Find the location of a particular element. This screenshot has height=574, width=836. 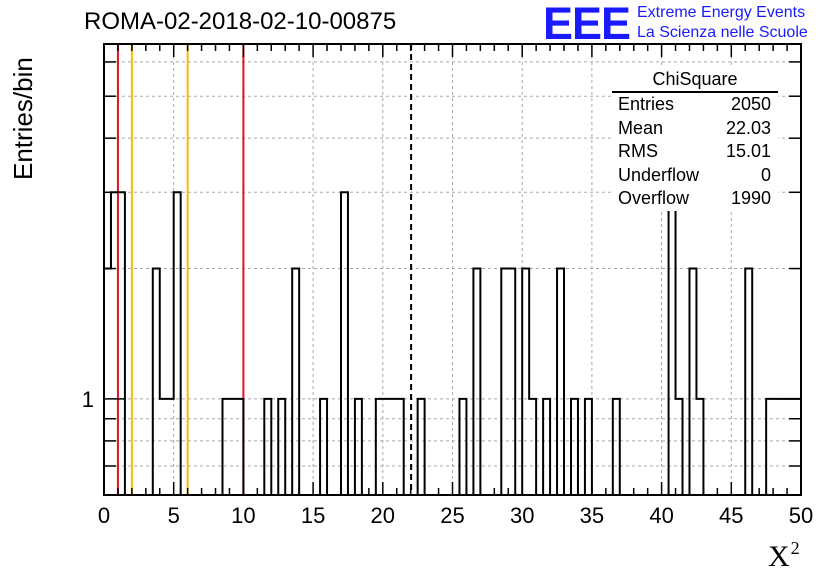

stats-value: 0 is located at coordinates (765, 174).